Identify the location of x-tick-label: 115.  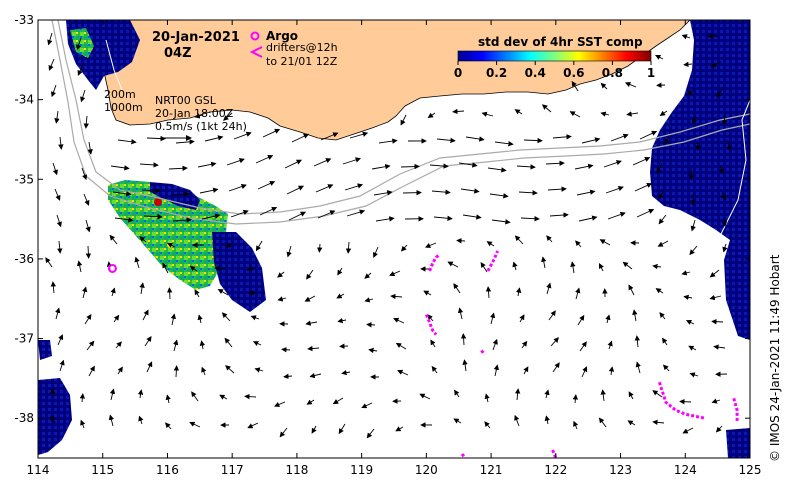
(102, 470).